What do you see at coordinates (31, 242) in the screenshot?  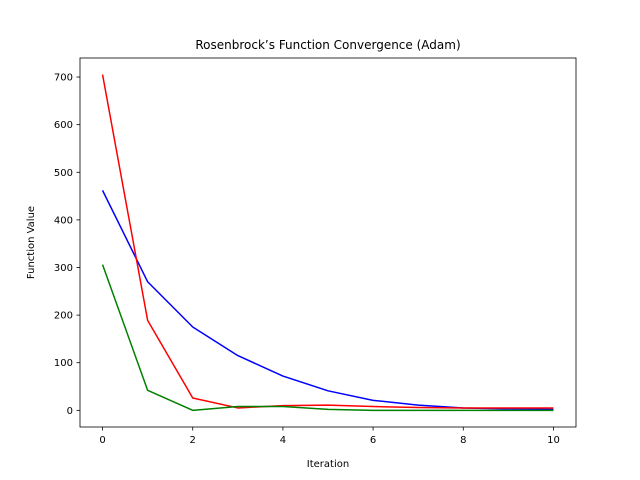 I see `y-axis-label: Function Value` at bounding box center [31, 242].